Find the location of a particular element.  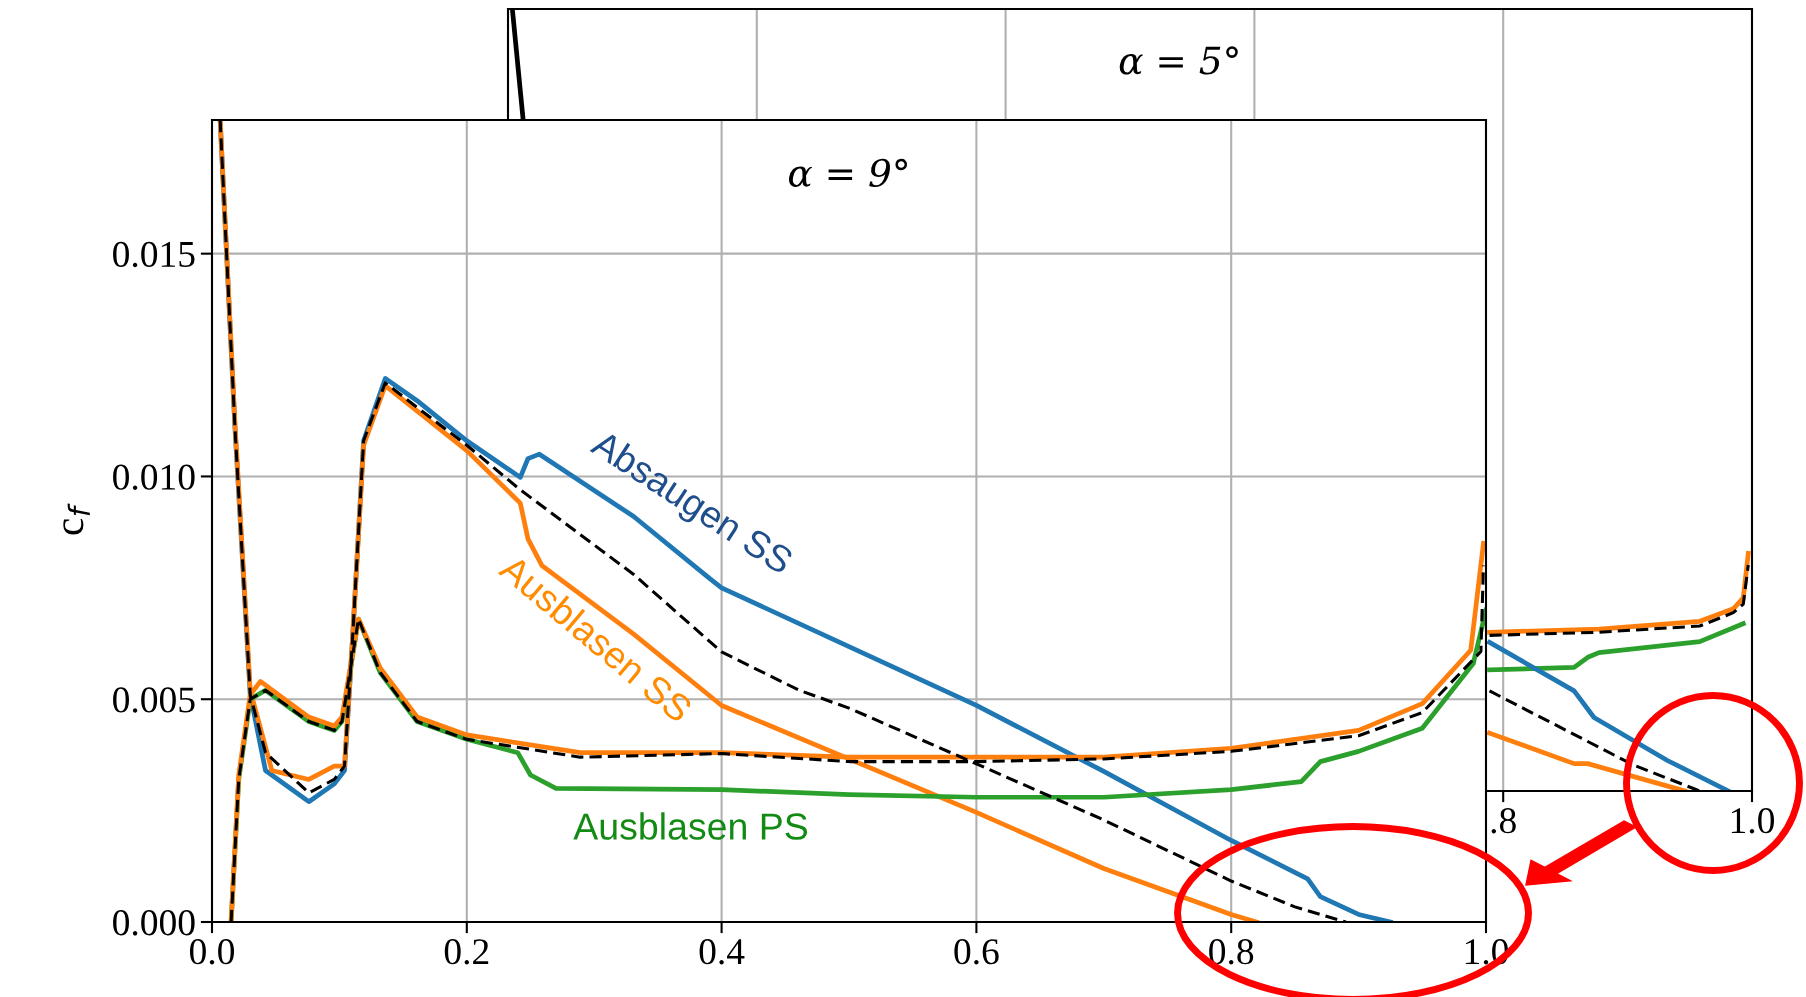

x-tick-label: 0.2 is located at coordinates (466, 952).